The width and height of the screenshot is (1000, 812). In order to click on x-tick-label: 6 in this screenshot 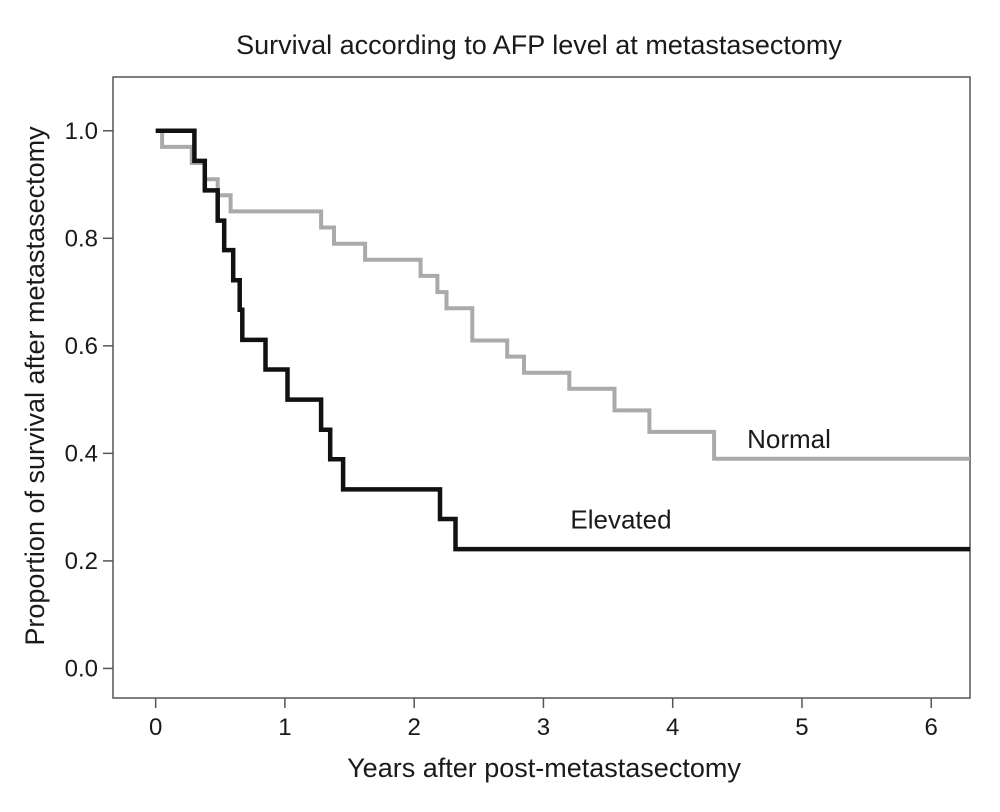, I will do `click(931, 727)`.